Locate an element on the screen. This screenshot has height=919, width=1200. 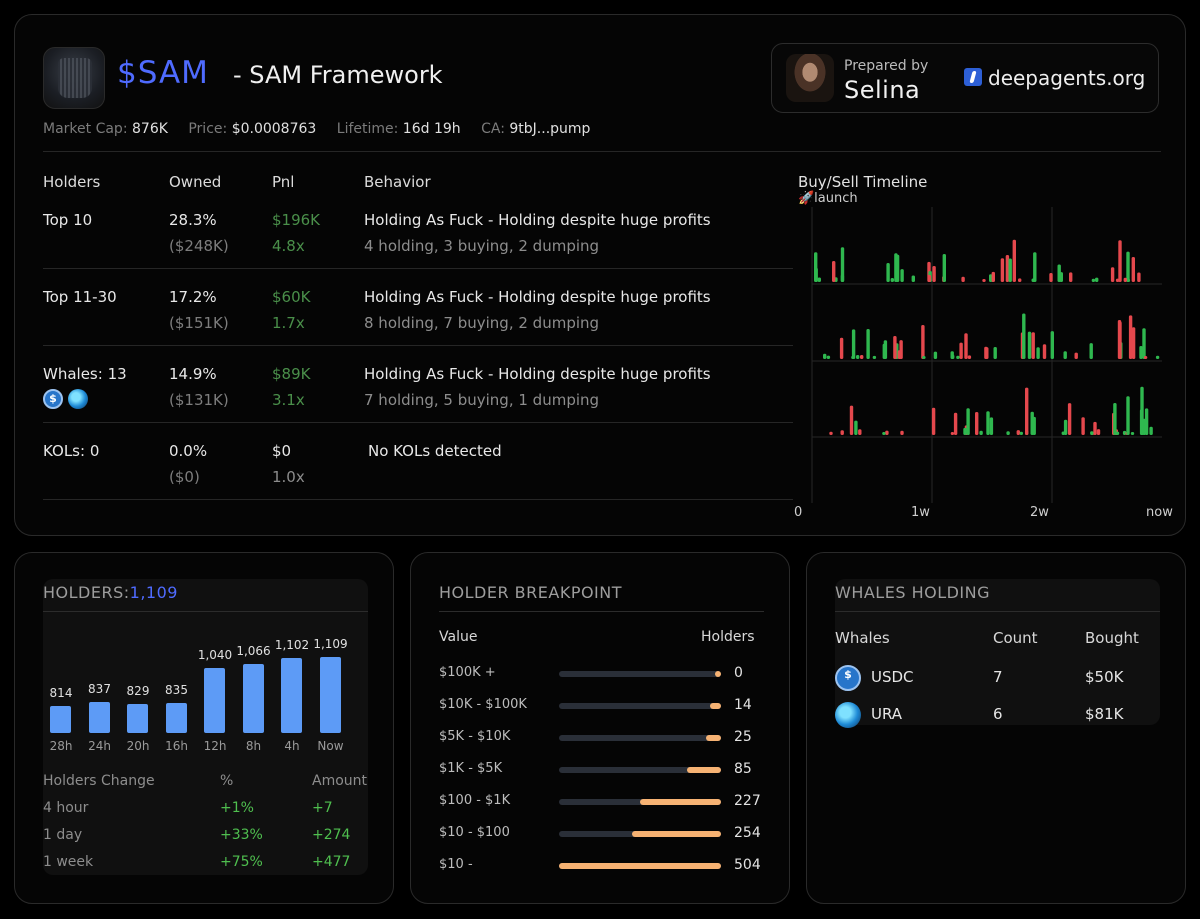
count-col-header: Count is located at coordinates (1015, 638).